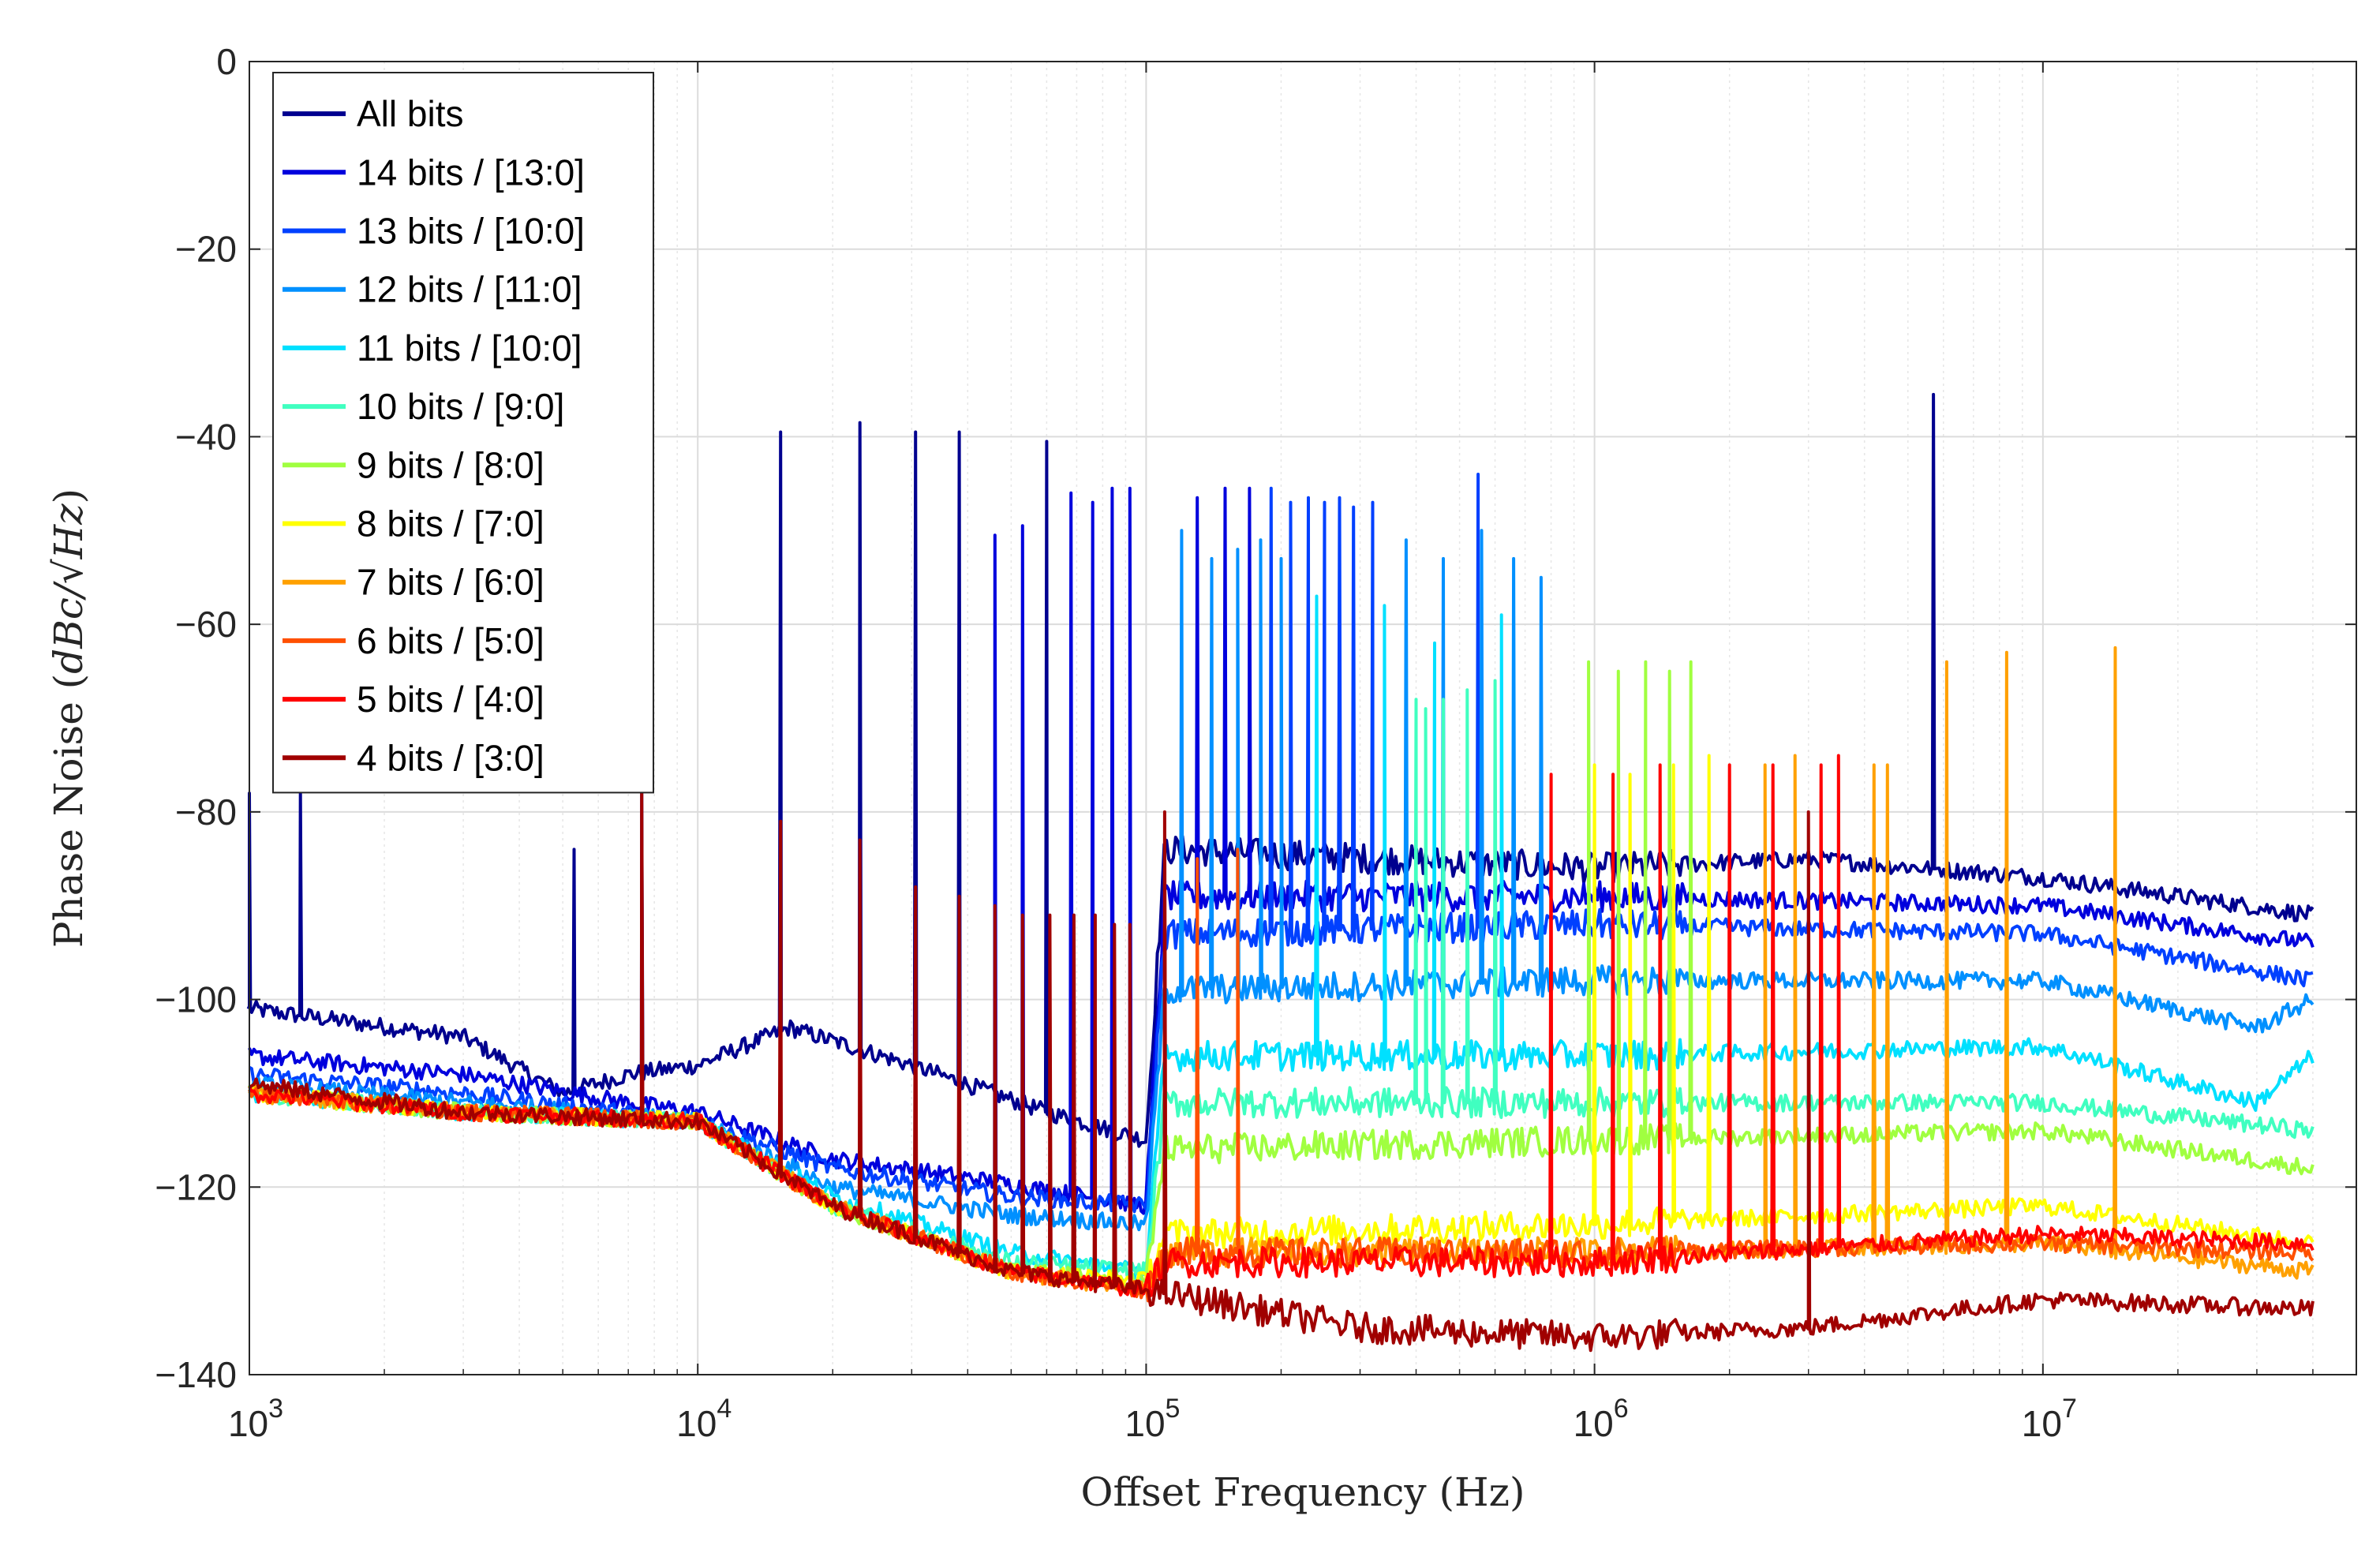  What do you see at coordinates (206, 249) in the screenshot?
I see `y-tick-label: −20` at bounding box center [206, 249].